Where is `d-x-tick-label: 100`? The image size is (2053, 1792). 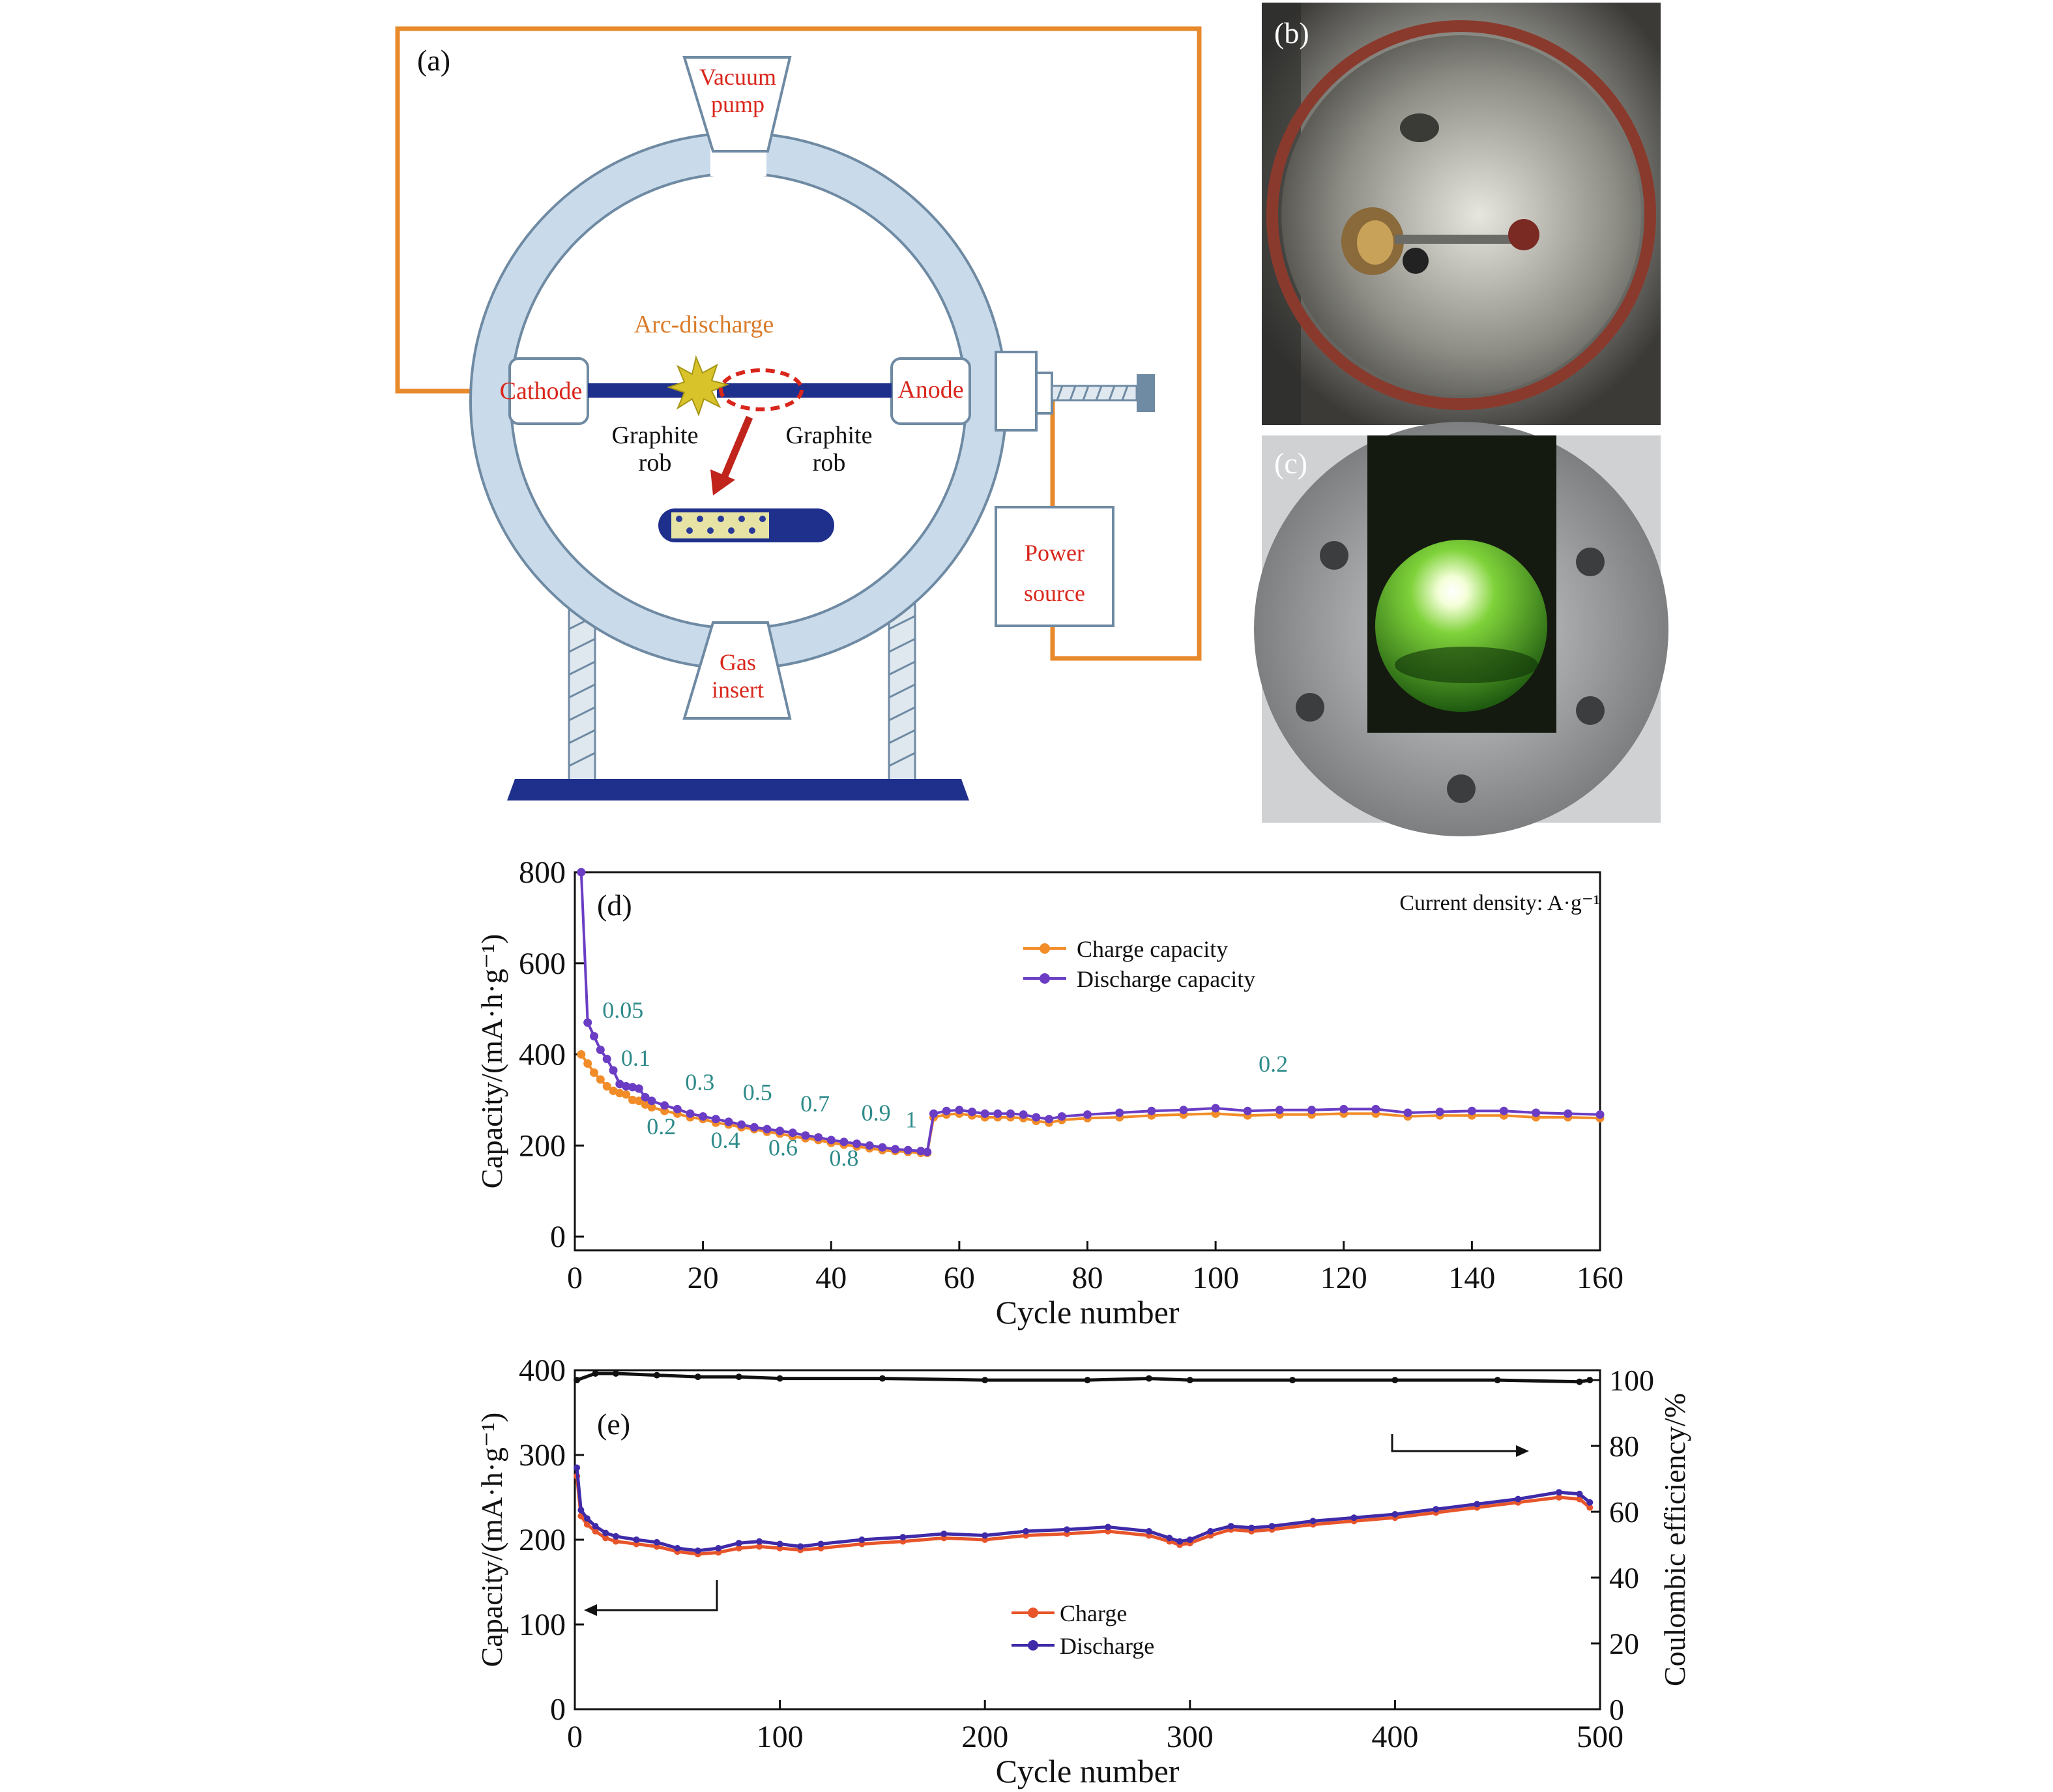 d-x-tick-label: 100 is located at coordinates (1215, 1278).